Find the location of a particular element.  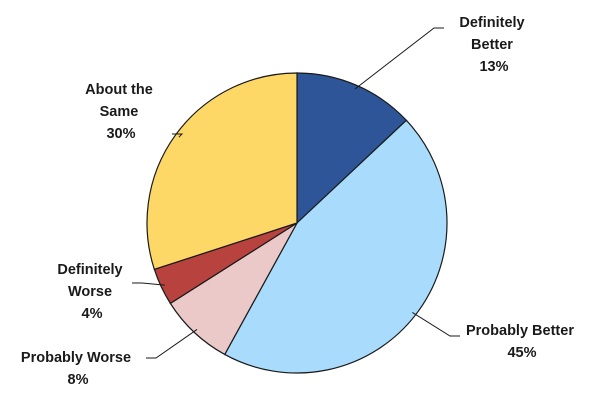

leader-line-definitely-worse is located at coordinates (148, 284).